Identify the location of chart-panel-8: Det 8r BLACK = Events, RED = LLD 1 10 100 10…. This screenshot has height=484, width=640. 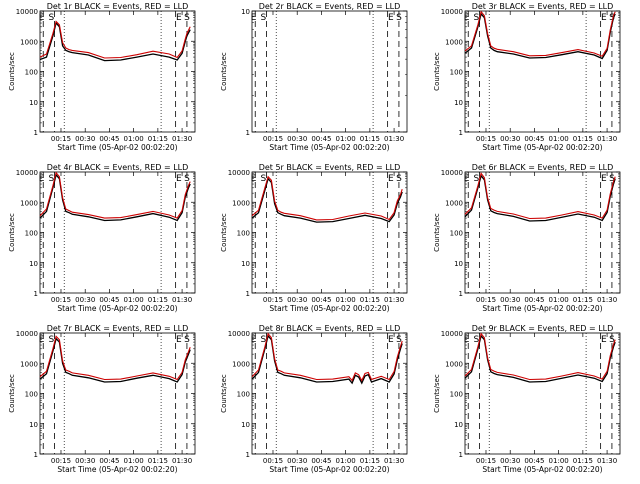
(314, 399).